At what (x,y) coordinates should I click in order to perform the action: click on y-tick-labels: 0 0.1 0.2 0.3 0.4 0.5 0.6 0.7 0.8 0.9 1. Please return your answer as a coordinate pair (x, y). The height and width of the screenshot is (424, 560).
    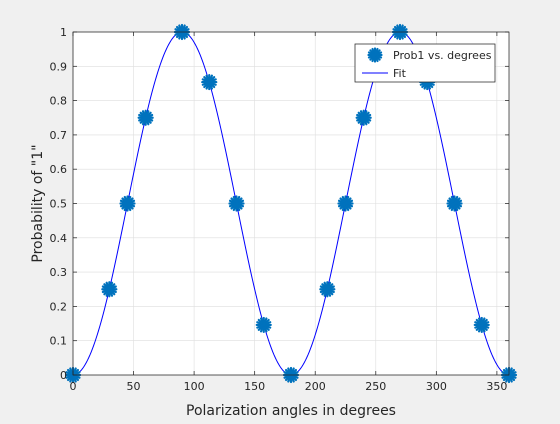
    Looking at the image, I should click on (59, 204).